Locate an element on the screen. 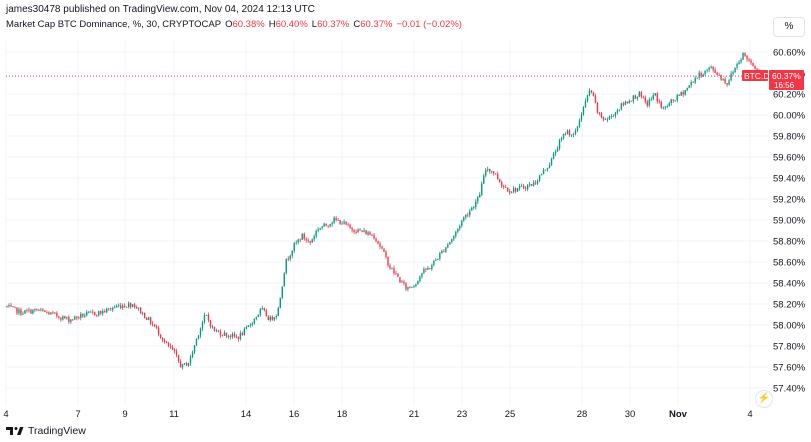 This screenshot has width=811, height=442. open-value: 60.38% is located at coordinates (248, 24).